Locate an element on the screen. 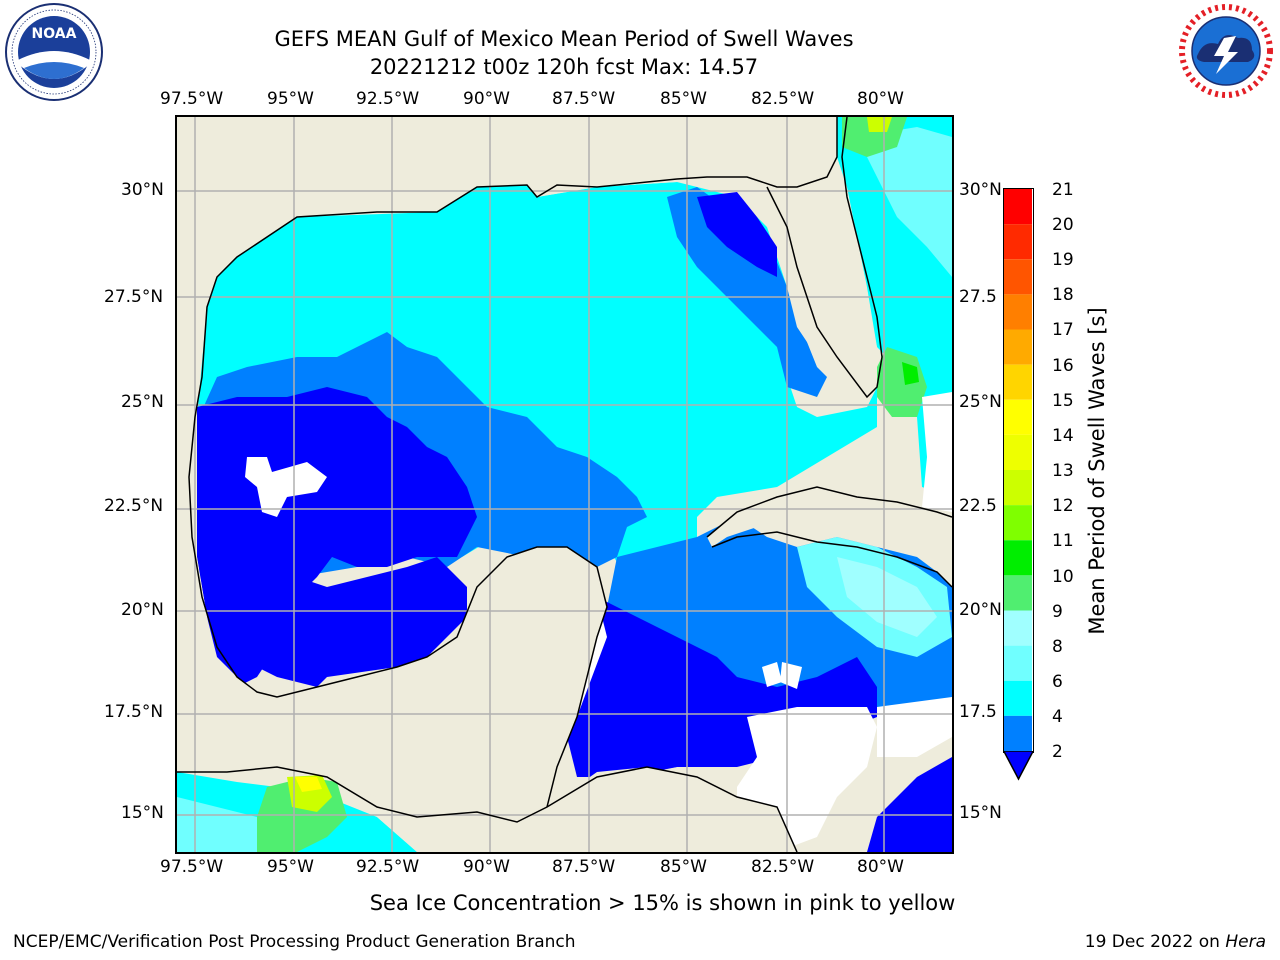 This screenshot has width=1280, height=960. colorbar-extend-arrow is located at coordinates (1018, 766).